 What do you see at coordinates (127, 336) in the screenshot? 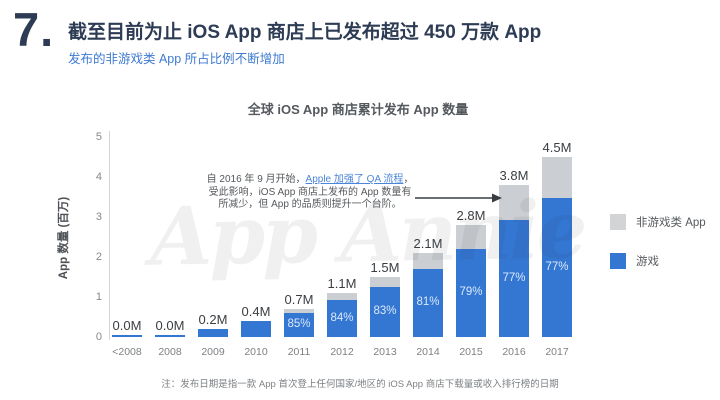
I see `bar-game-segment-<2008` at bounding box center [127, 336].